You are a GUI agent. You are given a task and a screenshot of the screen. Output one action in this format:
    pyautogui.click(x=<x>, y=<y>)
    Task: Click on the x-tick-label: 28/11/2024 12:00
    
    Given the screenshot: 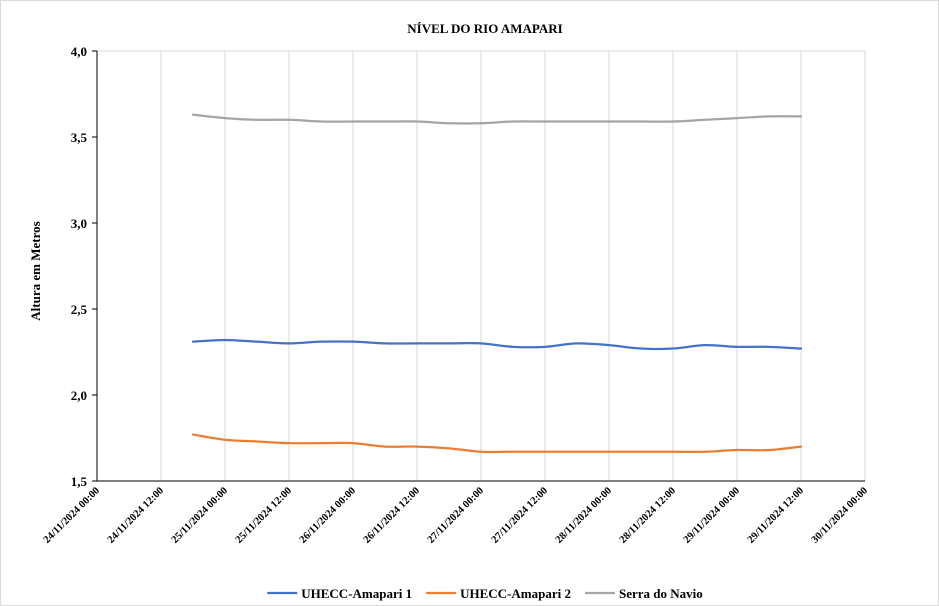 What is the action you would take?
    pyautogui.click(x=648, y=515)
    